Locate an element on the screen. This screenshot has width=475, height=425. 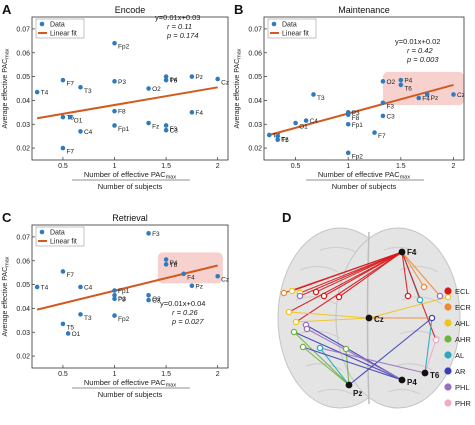
point-label: Cz is located at coordinates (225, 280).